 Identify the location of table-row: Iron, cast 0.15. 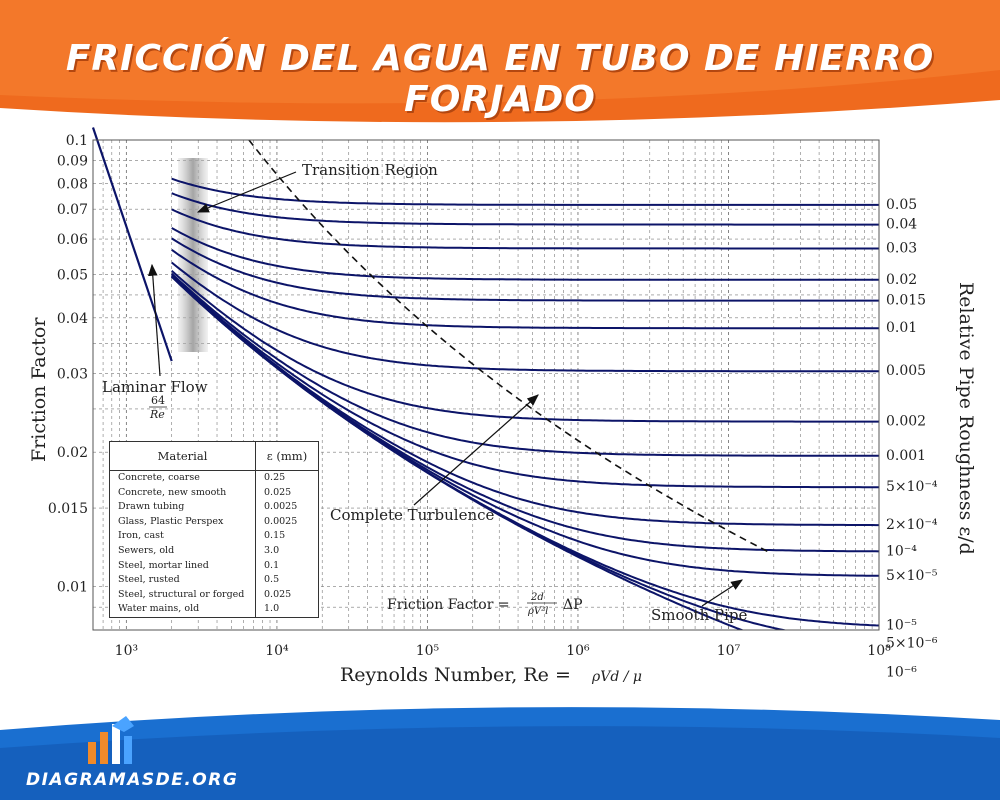
(214, 536).